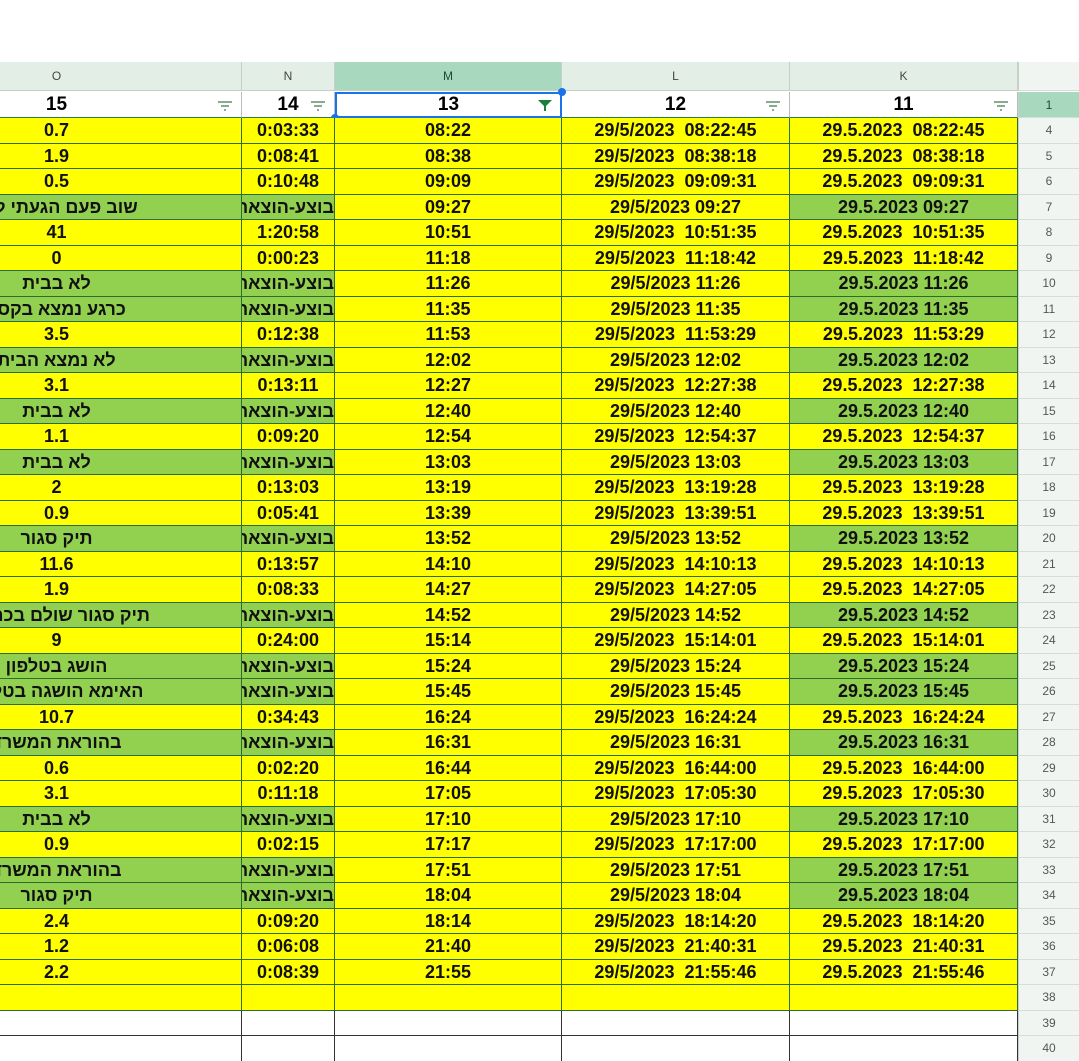 Image resolution: width=1079 pixels, height=1061 pixels. What do you see at coordinates (904, 896) in the screenshot?
I see `cell: 29.5.2023 18:04` at bounding box center [904, 896].